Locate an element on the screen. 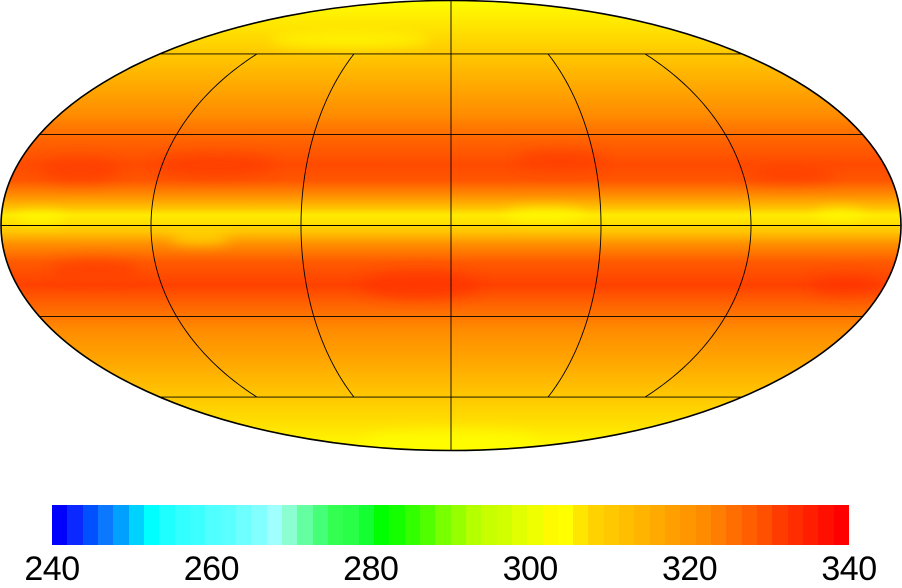 The height and width of the screenshot is (588, 902). colorbar-tick-label: 240 is located at coordinates (52, 569).